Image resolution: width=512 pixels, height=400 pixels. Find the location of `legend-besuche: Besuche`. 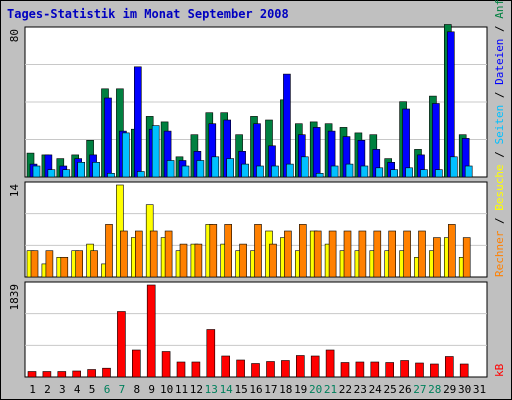

legend-besuche: Besuche is located at coordinates (499, 190).